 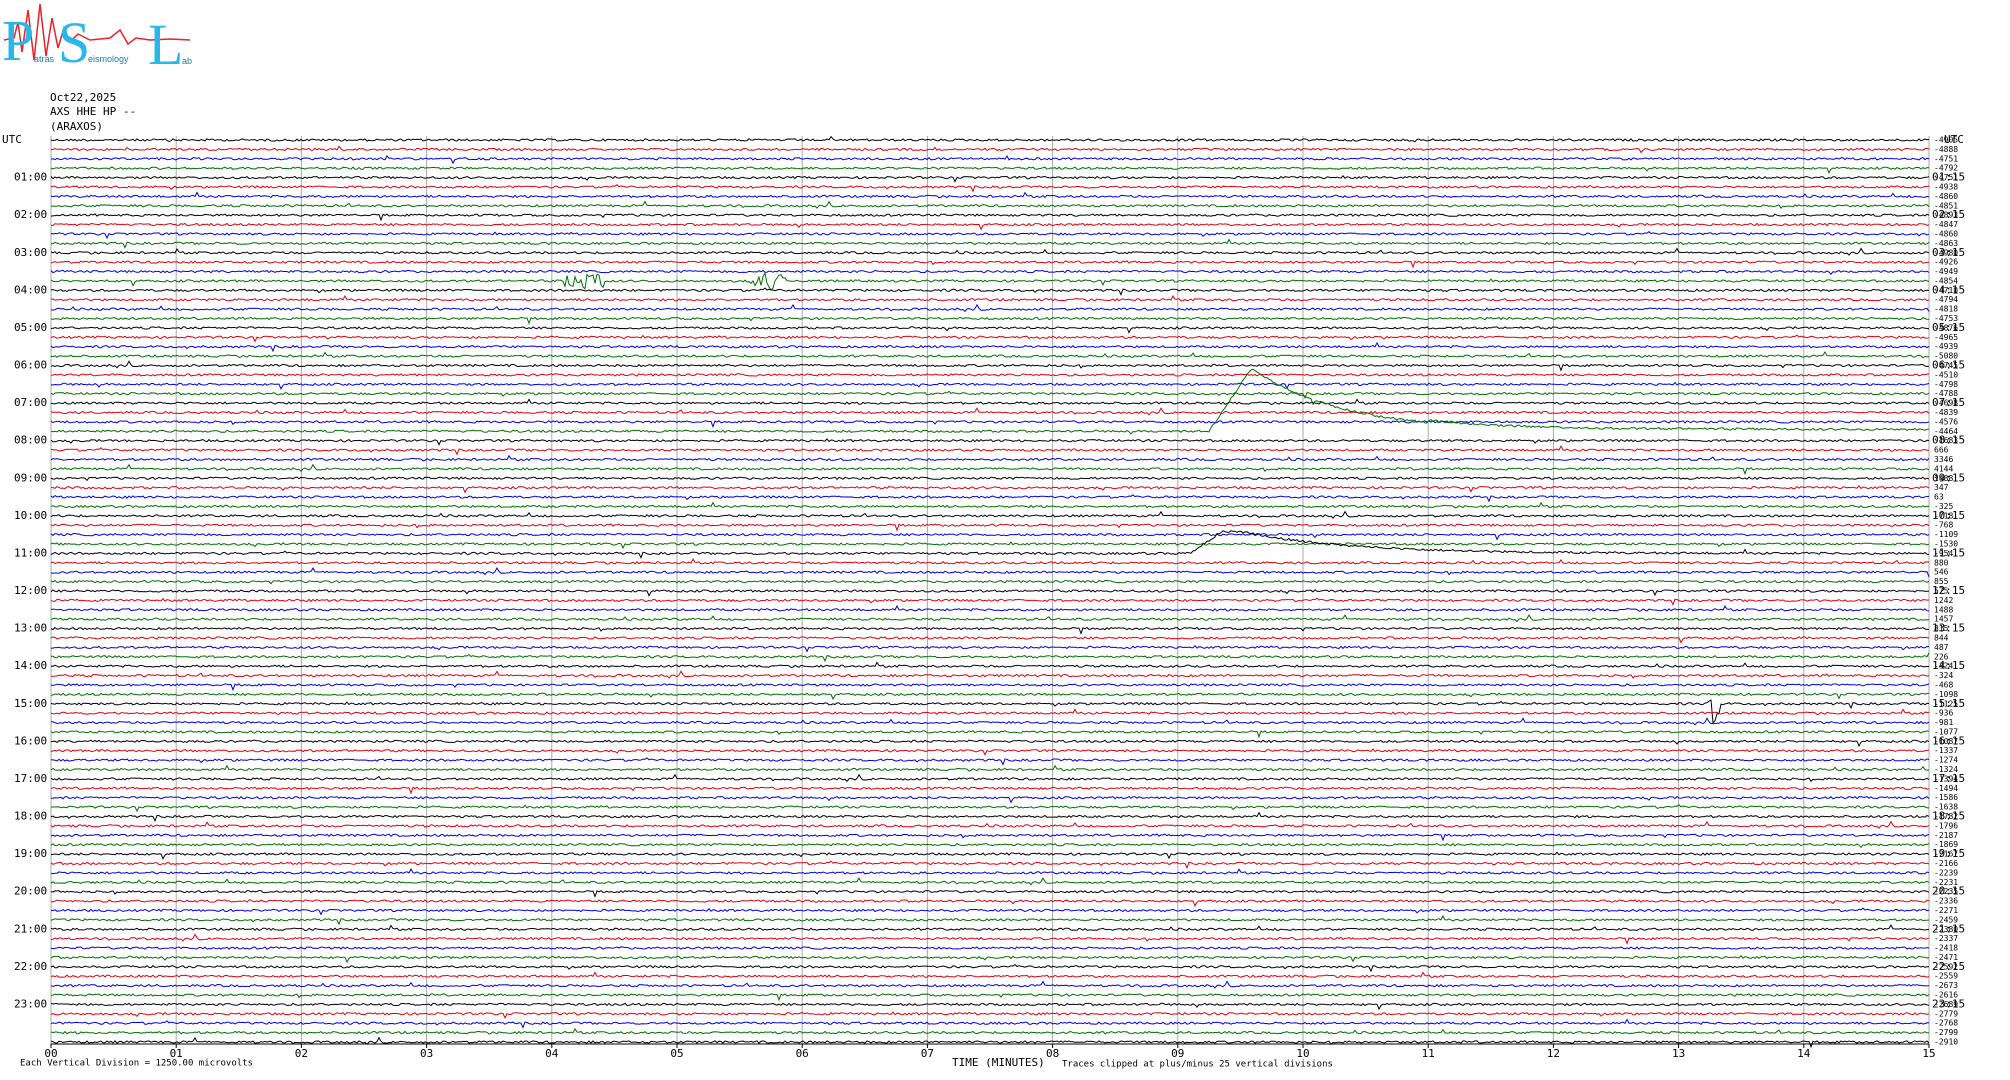 I want to click on time-label: 23:15, so click(x=1948, y=1003).